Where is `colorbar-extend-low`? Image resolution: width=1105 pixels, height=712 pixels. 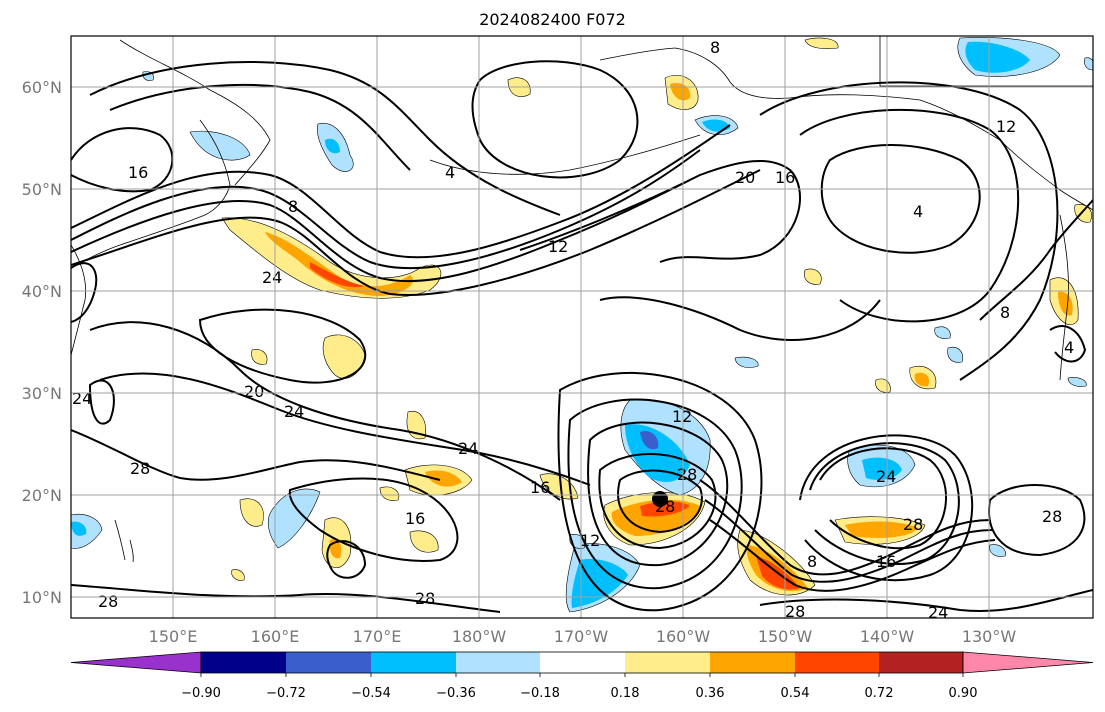
colorbar-extend-low is located at coordinates (136, 662).